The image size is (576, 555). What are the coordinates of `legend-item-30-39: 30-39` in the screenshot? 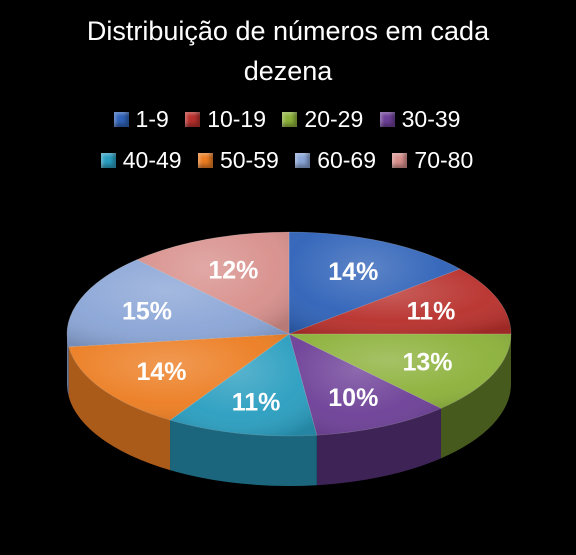 It's located at (420, 119).